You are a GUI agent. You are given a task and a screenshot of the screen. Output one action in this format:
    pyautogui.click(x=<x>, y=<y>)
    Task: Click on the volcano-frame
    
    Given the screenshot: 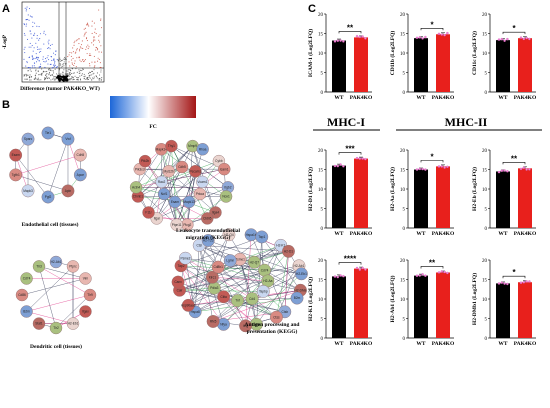 What is the action you would take?
    pyautogui.click(x=63, y=42)
    